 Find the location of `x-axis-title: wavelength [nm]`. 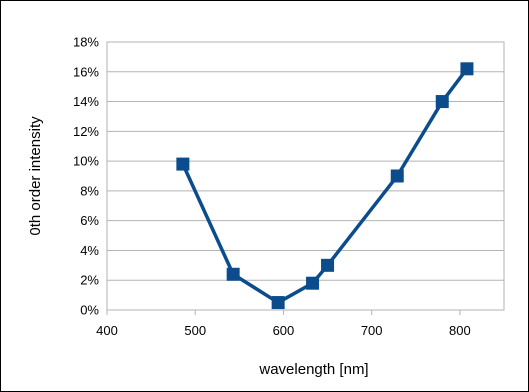

x-axis-title: wavelength [nm] is located at coordinates (313, 369).